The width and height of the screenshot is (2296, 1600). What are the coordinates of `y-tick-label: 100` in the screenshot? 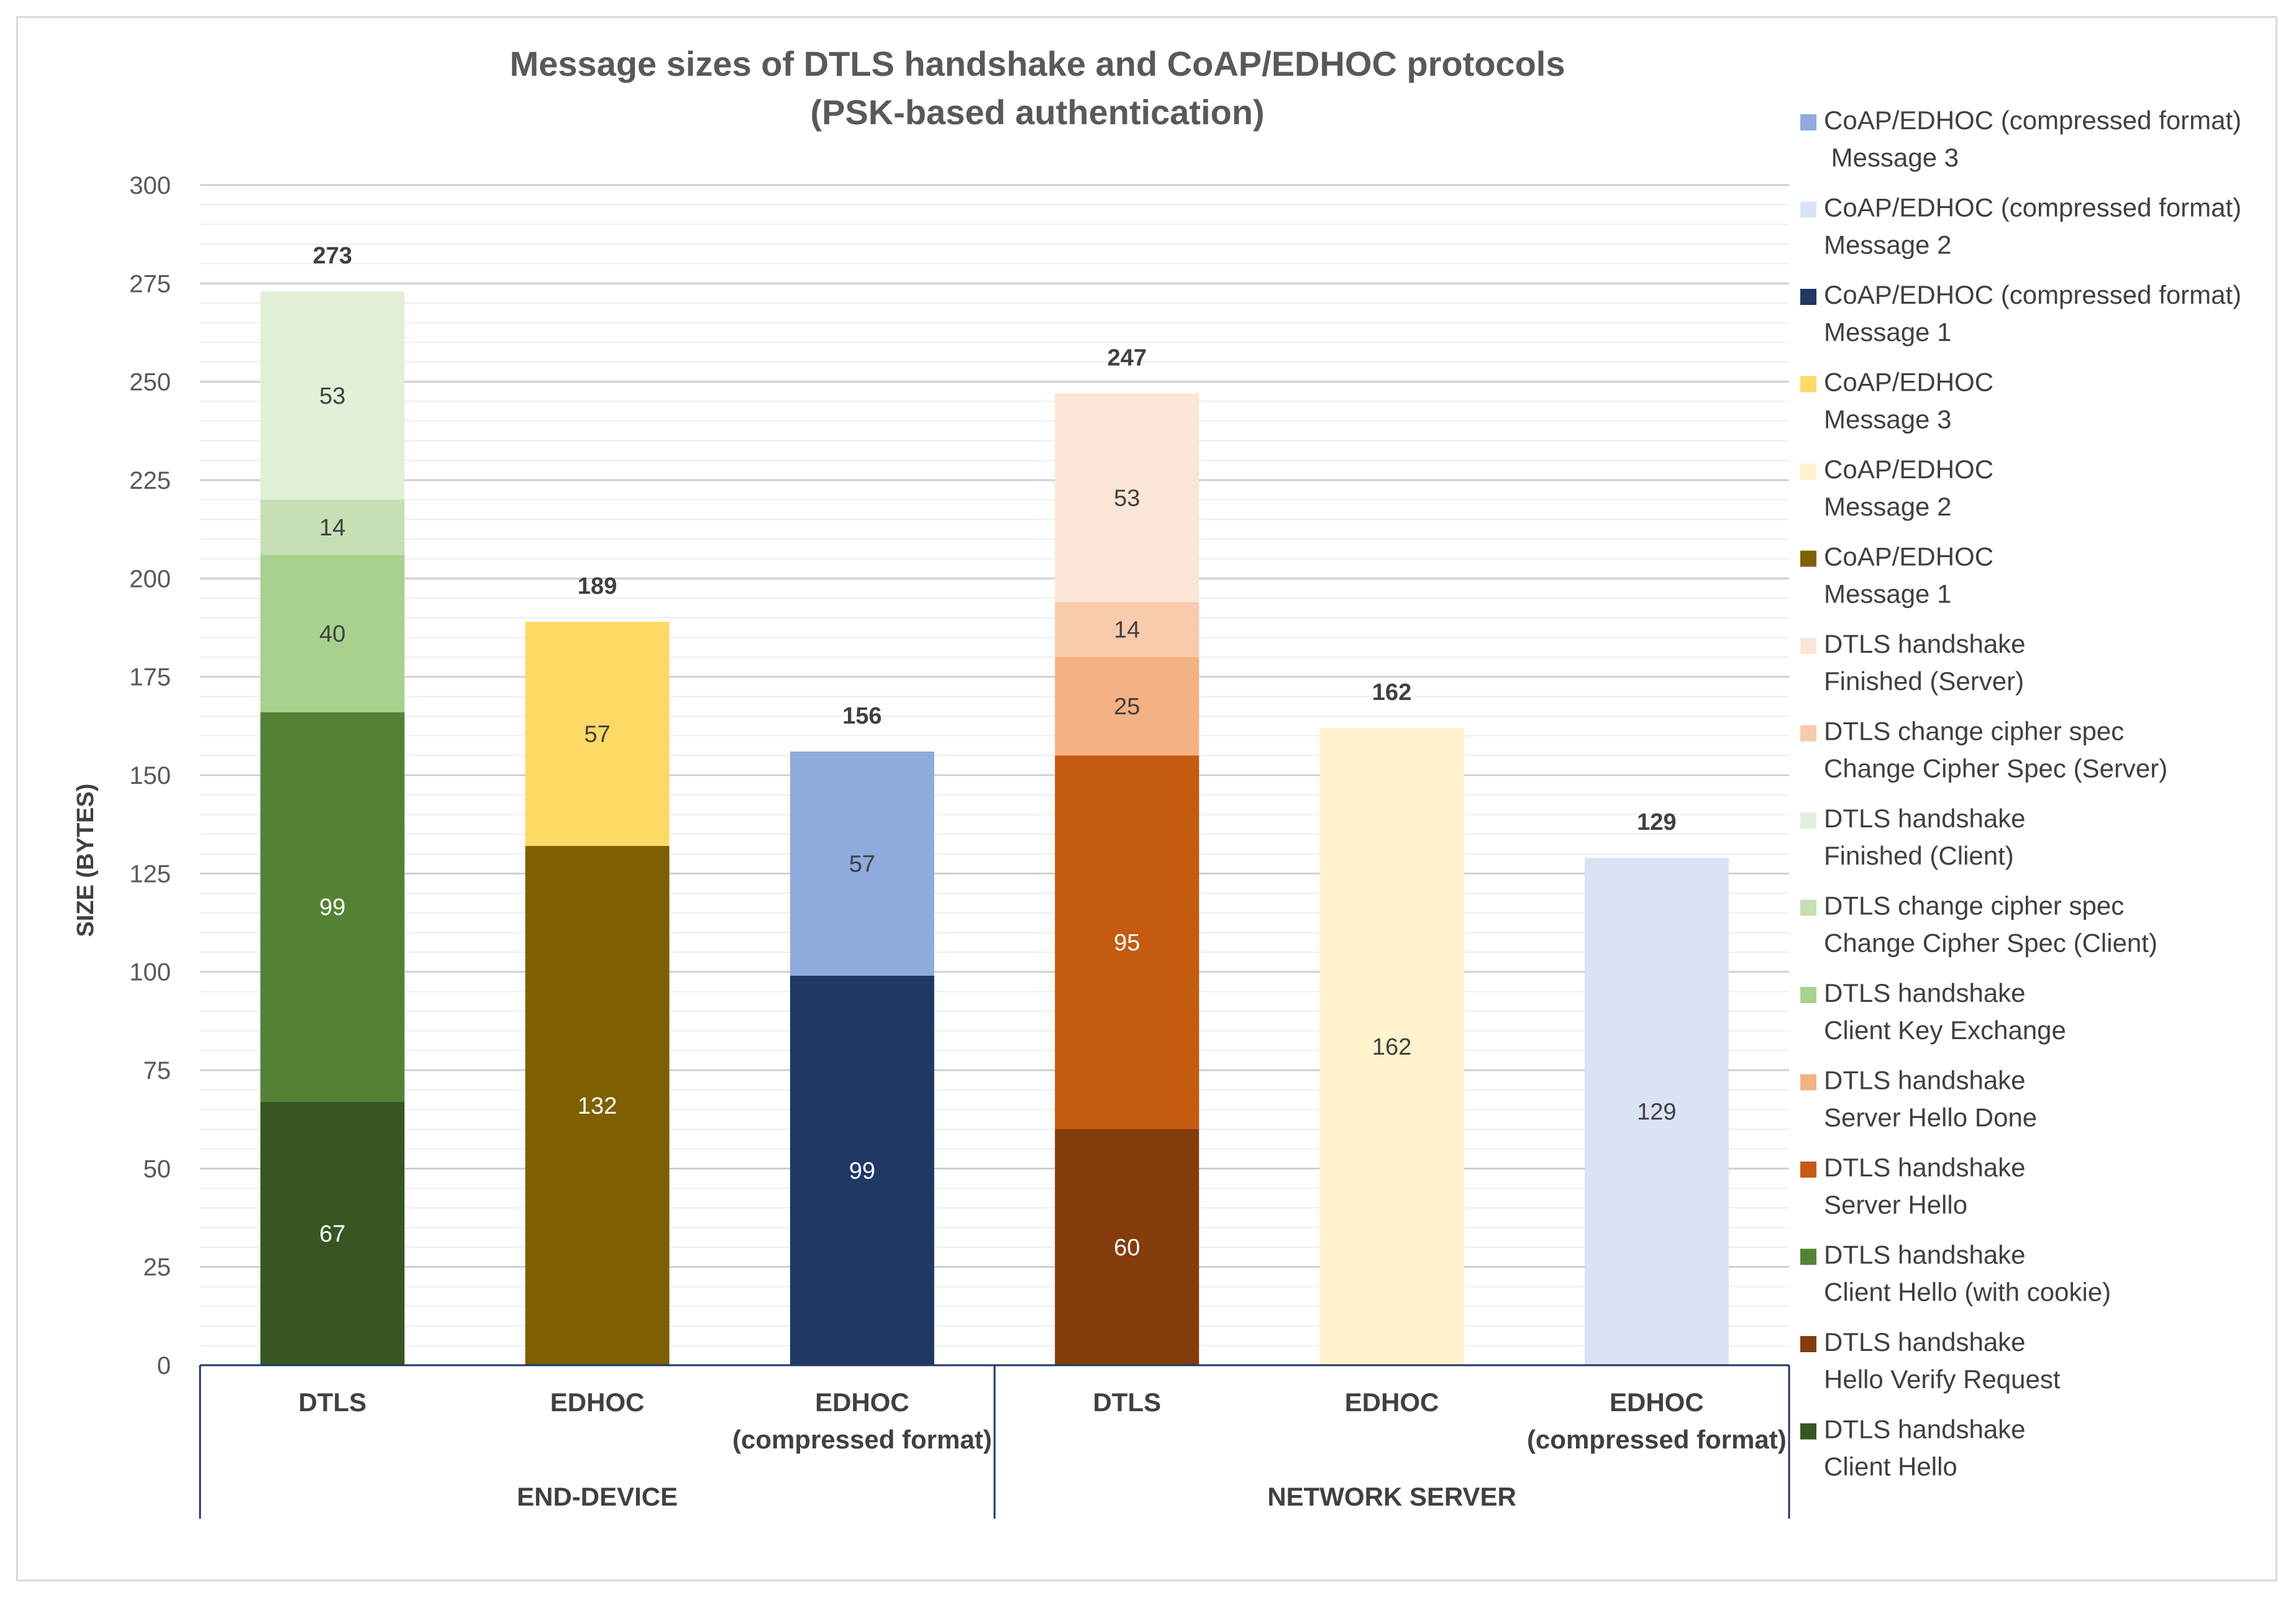 It's located at (150, 972).